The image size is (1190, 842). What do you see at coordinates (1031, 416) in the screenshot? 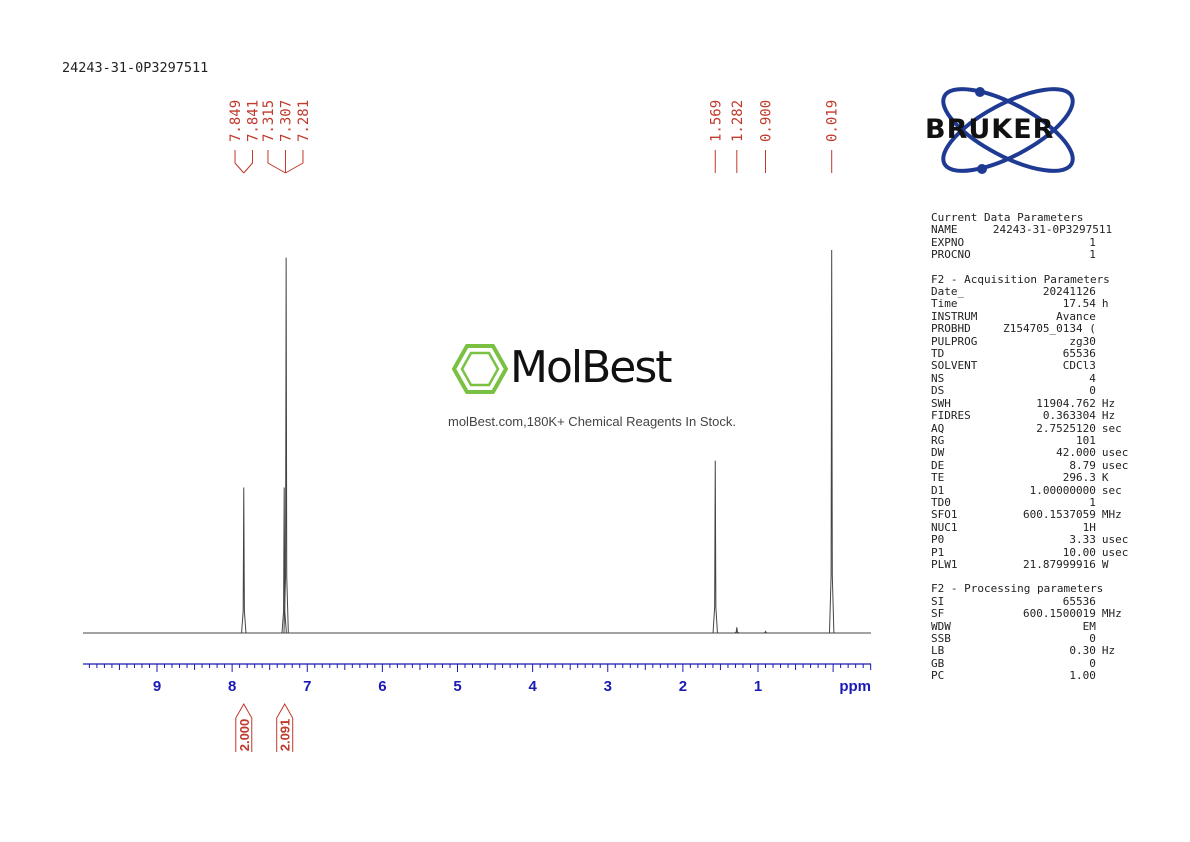
I see `param-row-fidres: FIDRES 0.363304 Hz` at bounding box center [1031, 416].